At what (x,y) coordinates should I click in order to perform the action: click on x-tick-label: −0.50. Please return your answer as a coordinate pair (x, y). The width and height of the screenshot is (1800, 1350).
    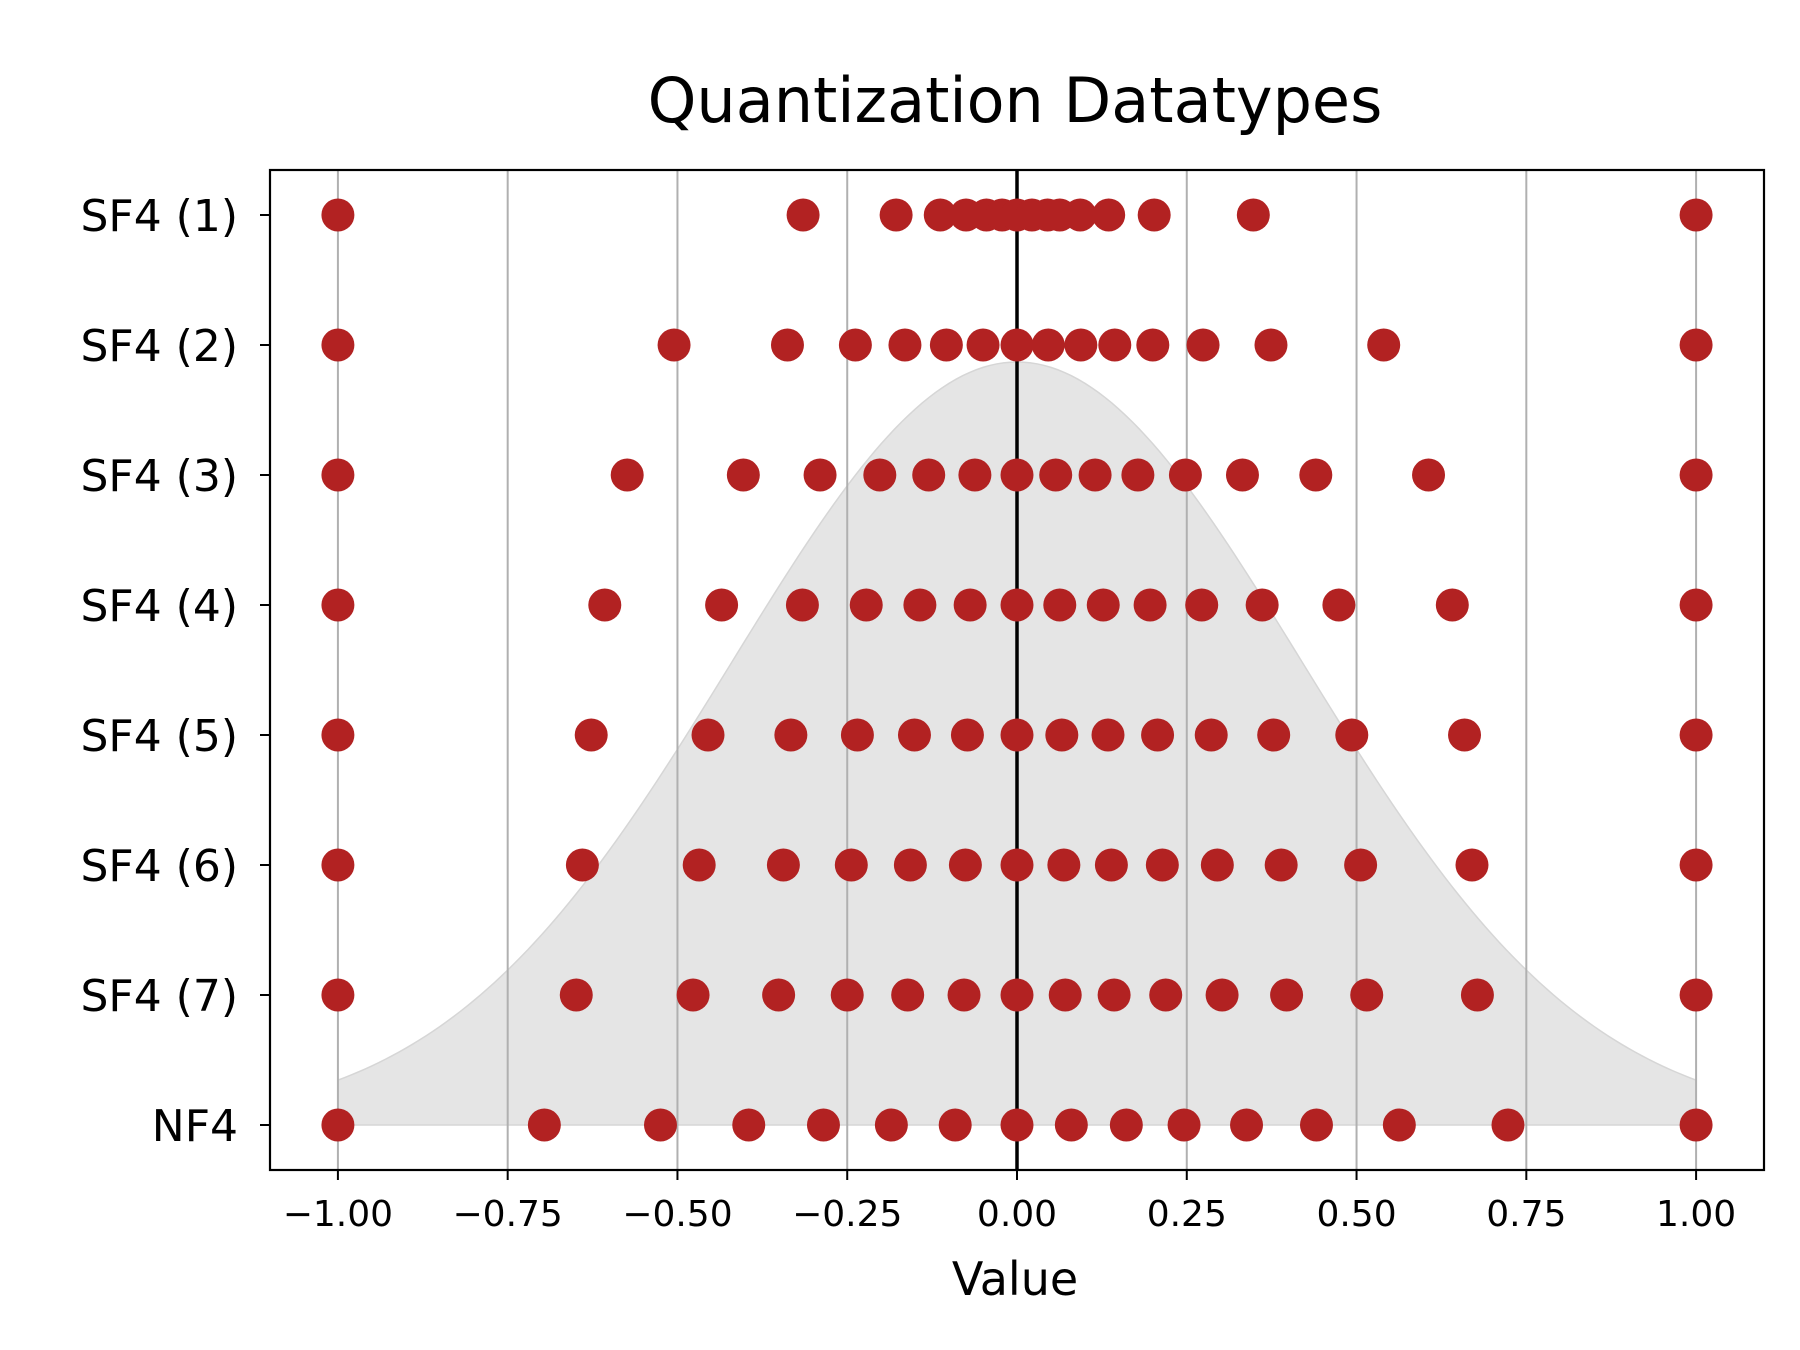
    Looking at the image, I should click on (677, 1214).